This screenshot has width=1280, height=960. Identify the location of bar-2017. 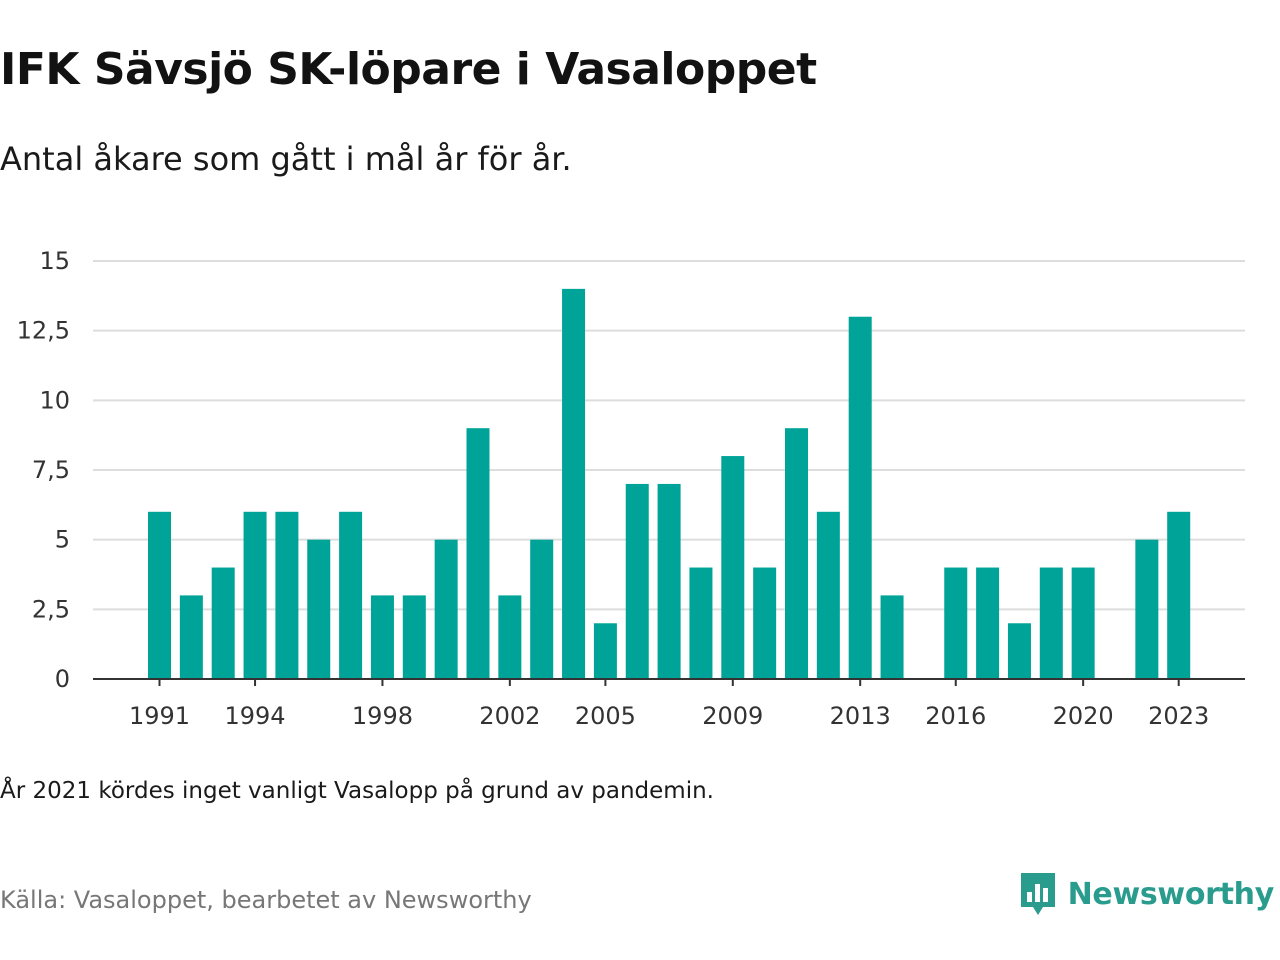
(988, 623).